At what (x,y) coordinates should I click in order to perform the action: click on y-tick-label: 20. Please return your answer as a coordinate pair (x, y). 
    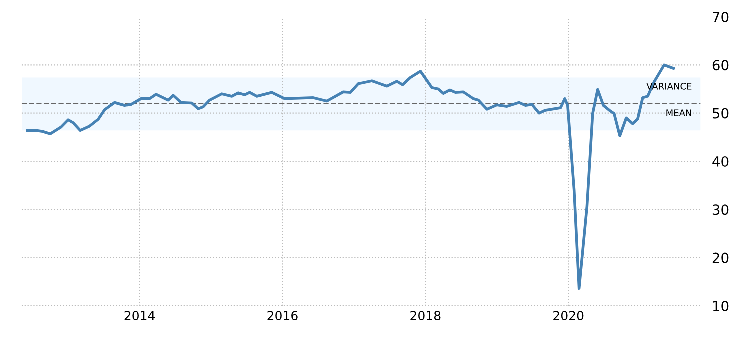
    Looking at the image, I should click on (720, 258).